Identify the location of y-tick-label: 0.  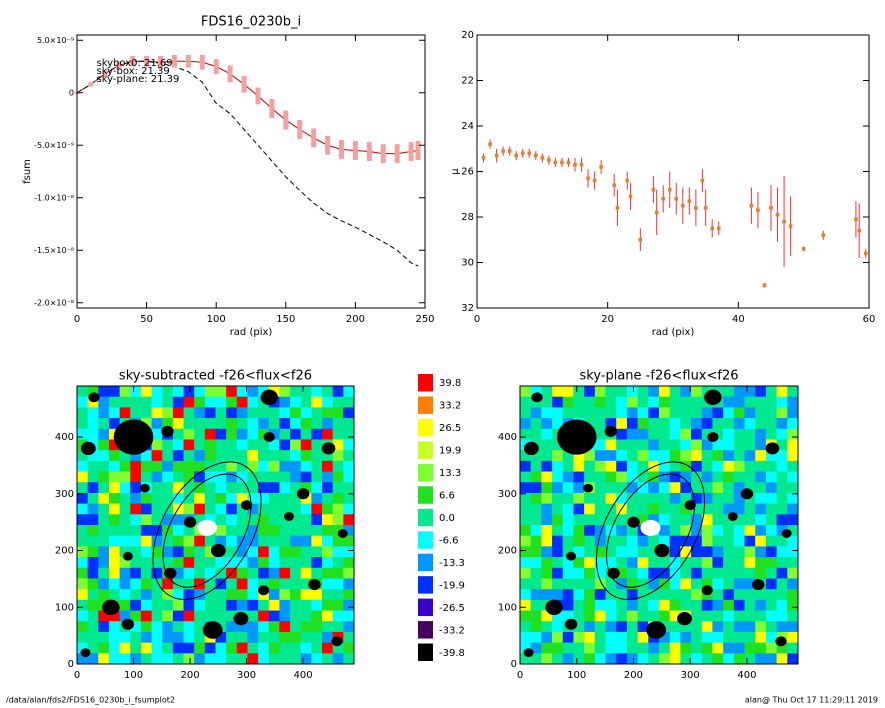
(71, 92).